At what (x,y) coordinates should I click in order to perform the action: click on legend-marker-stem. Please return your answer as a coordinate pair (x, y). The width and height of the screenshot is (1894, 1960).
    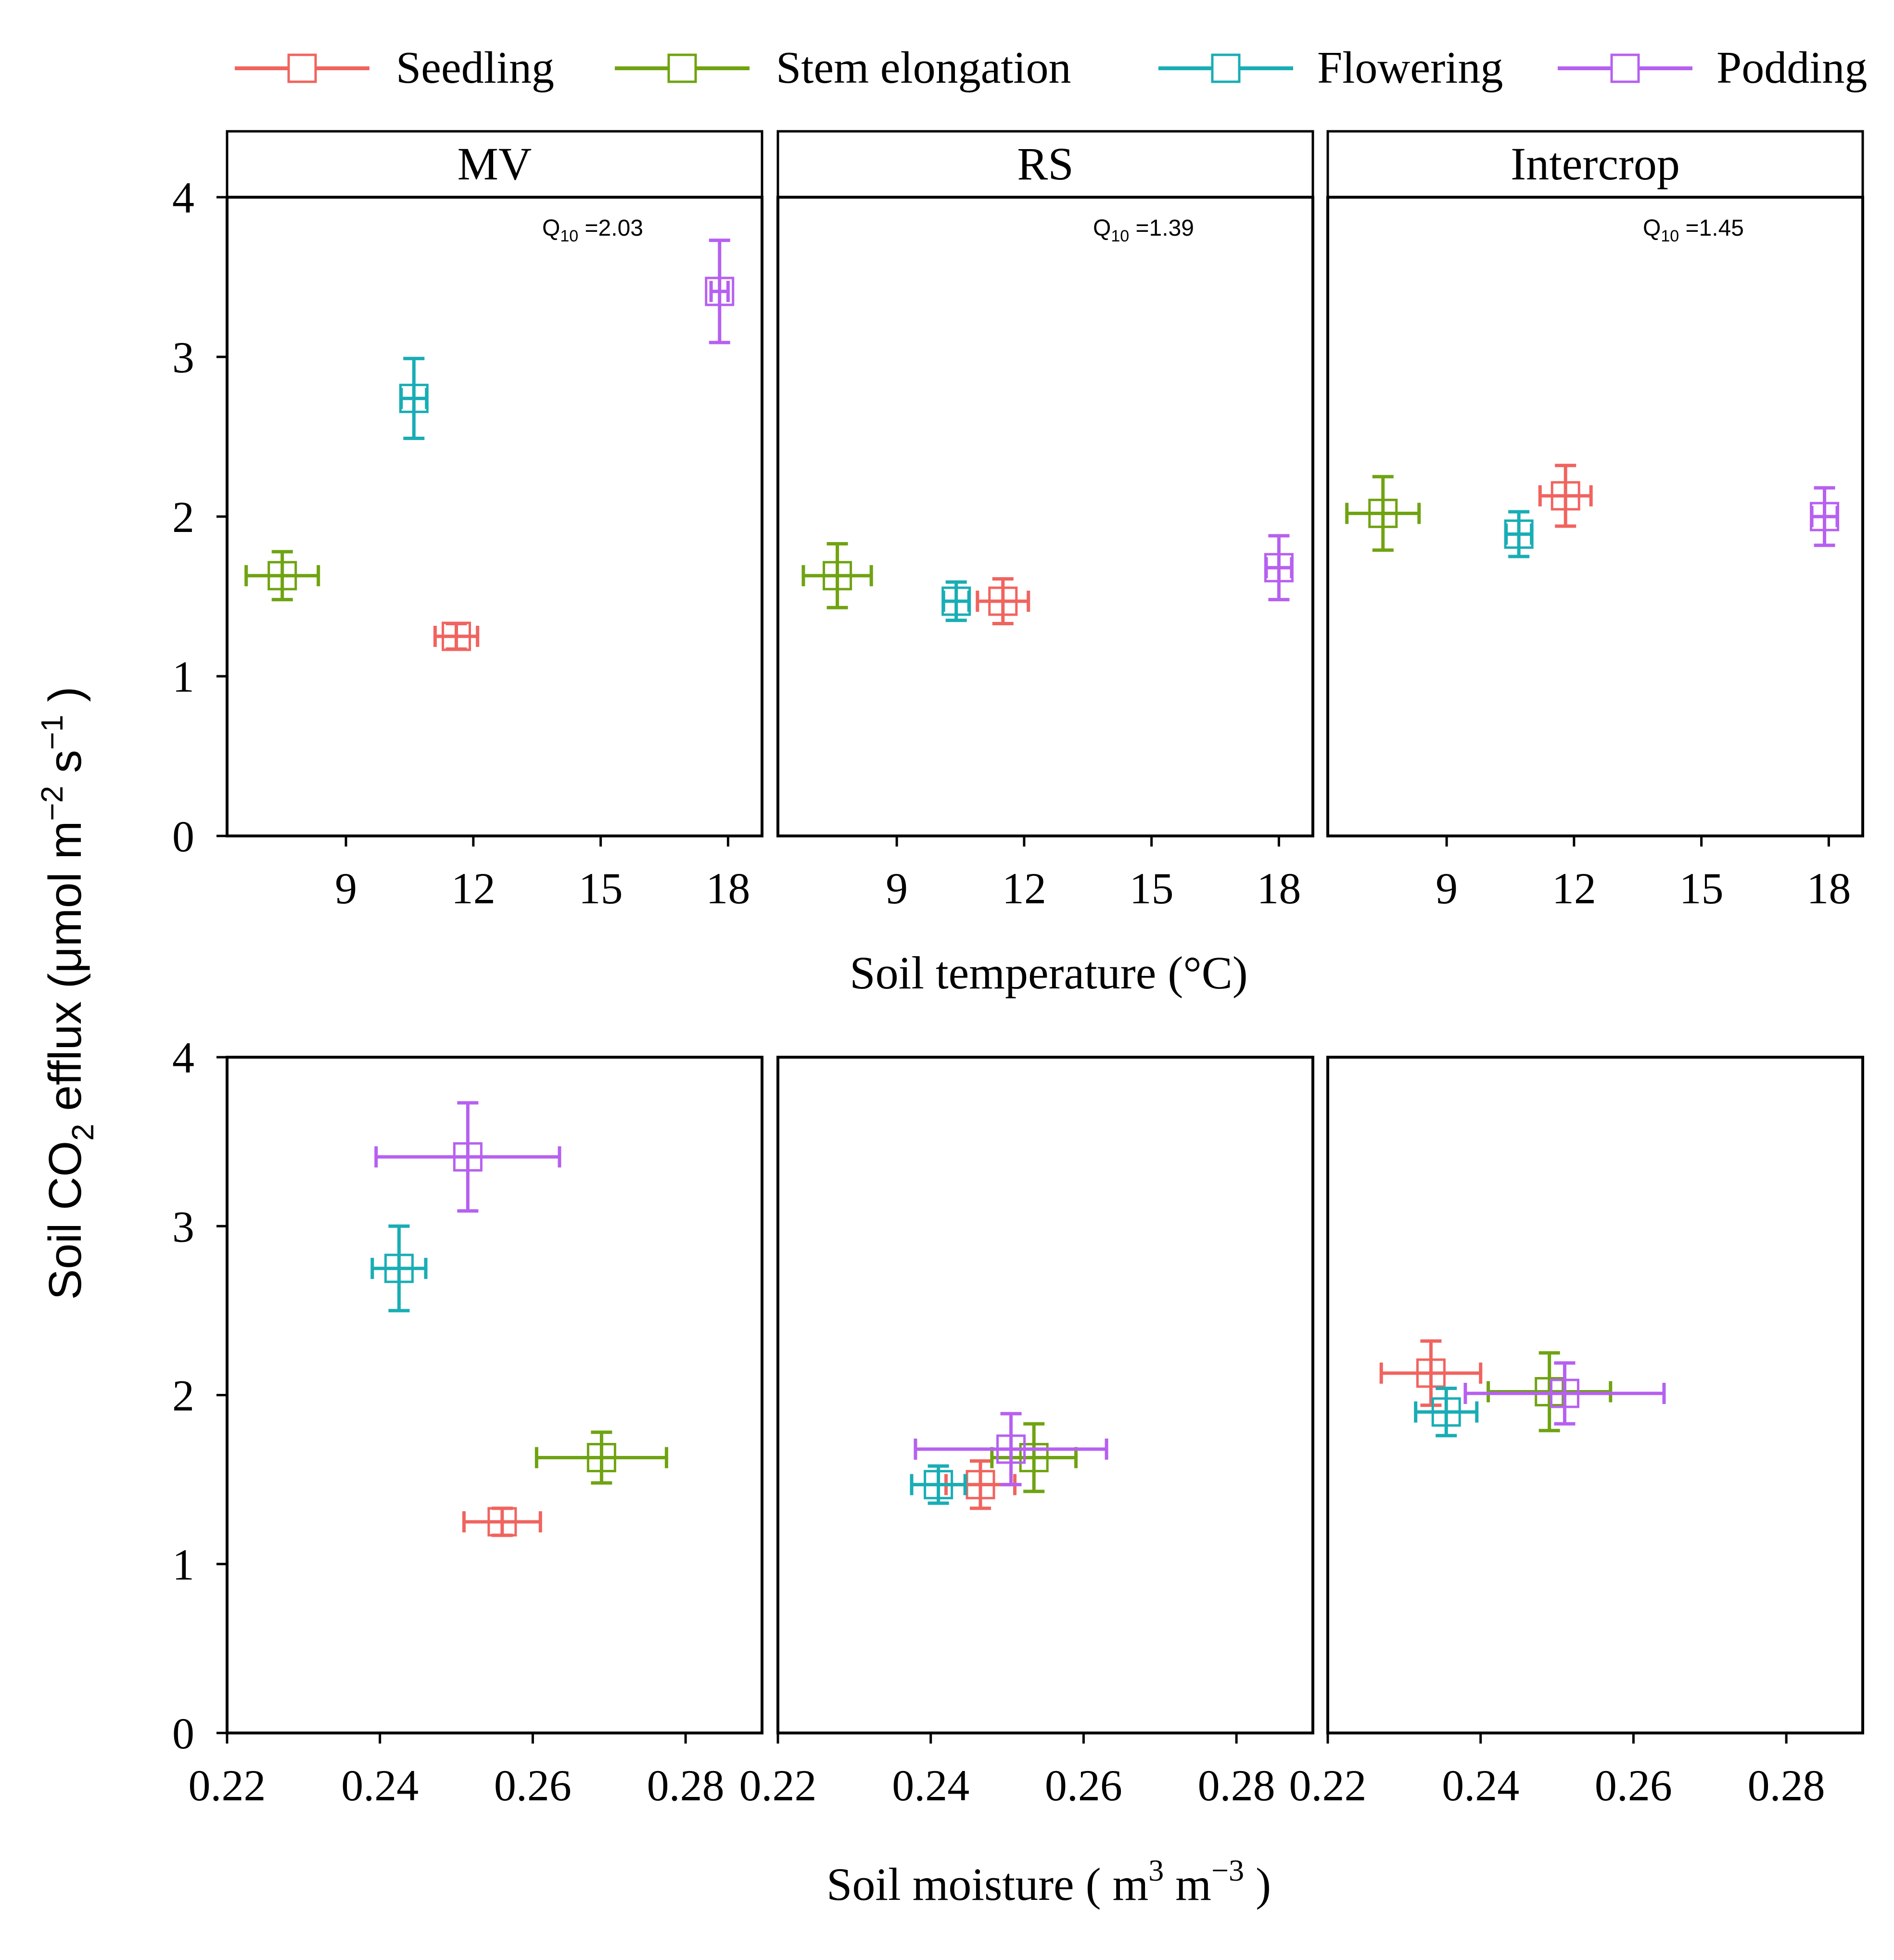
    Looking at the image, I should click on (682, 68).